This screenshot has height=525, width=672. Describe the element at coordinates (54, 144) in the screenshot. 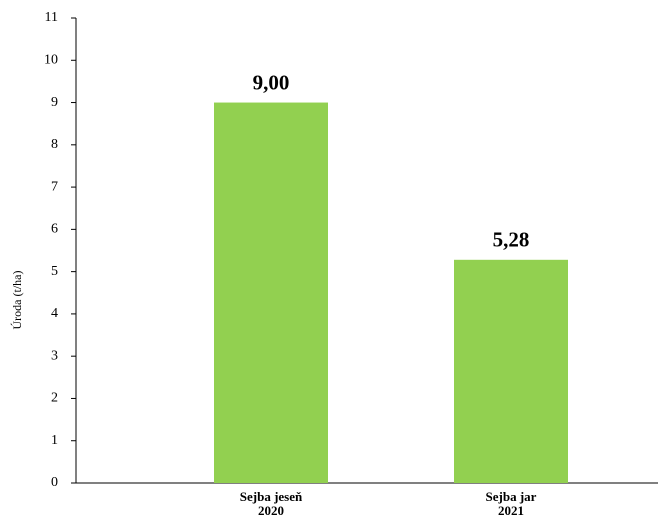

I see `y-tick-label: 8` at that location.